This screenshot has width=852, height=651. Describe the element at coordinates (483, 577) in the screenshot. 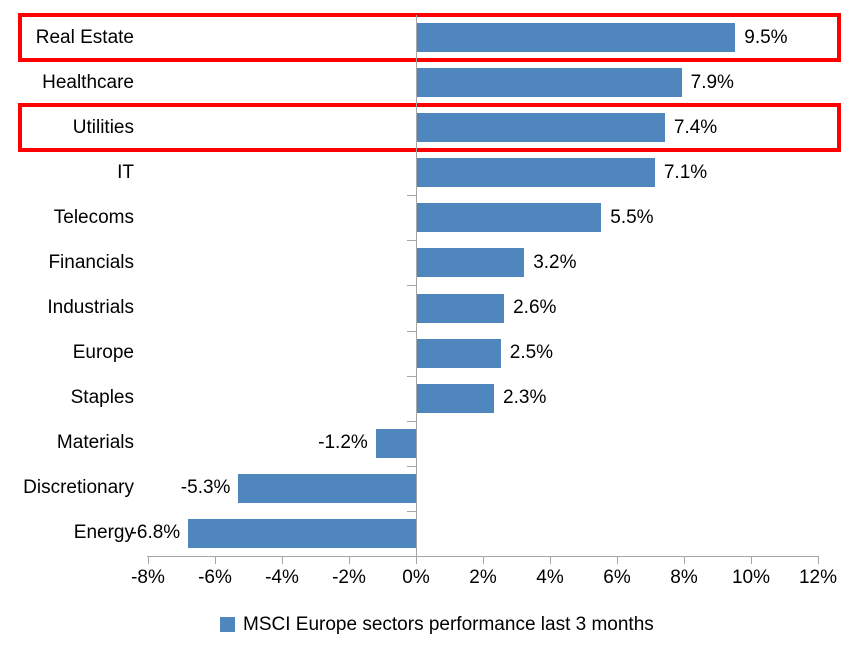

I see `x-axis-tick-label: 2%` at that location.